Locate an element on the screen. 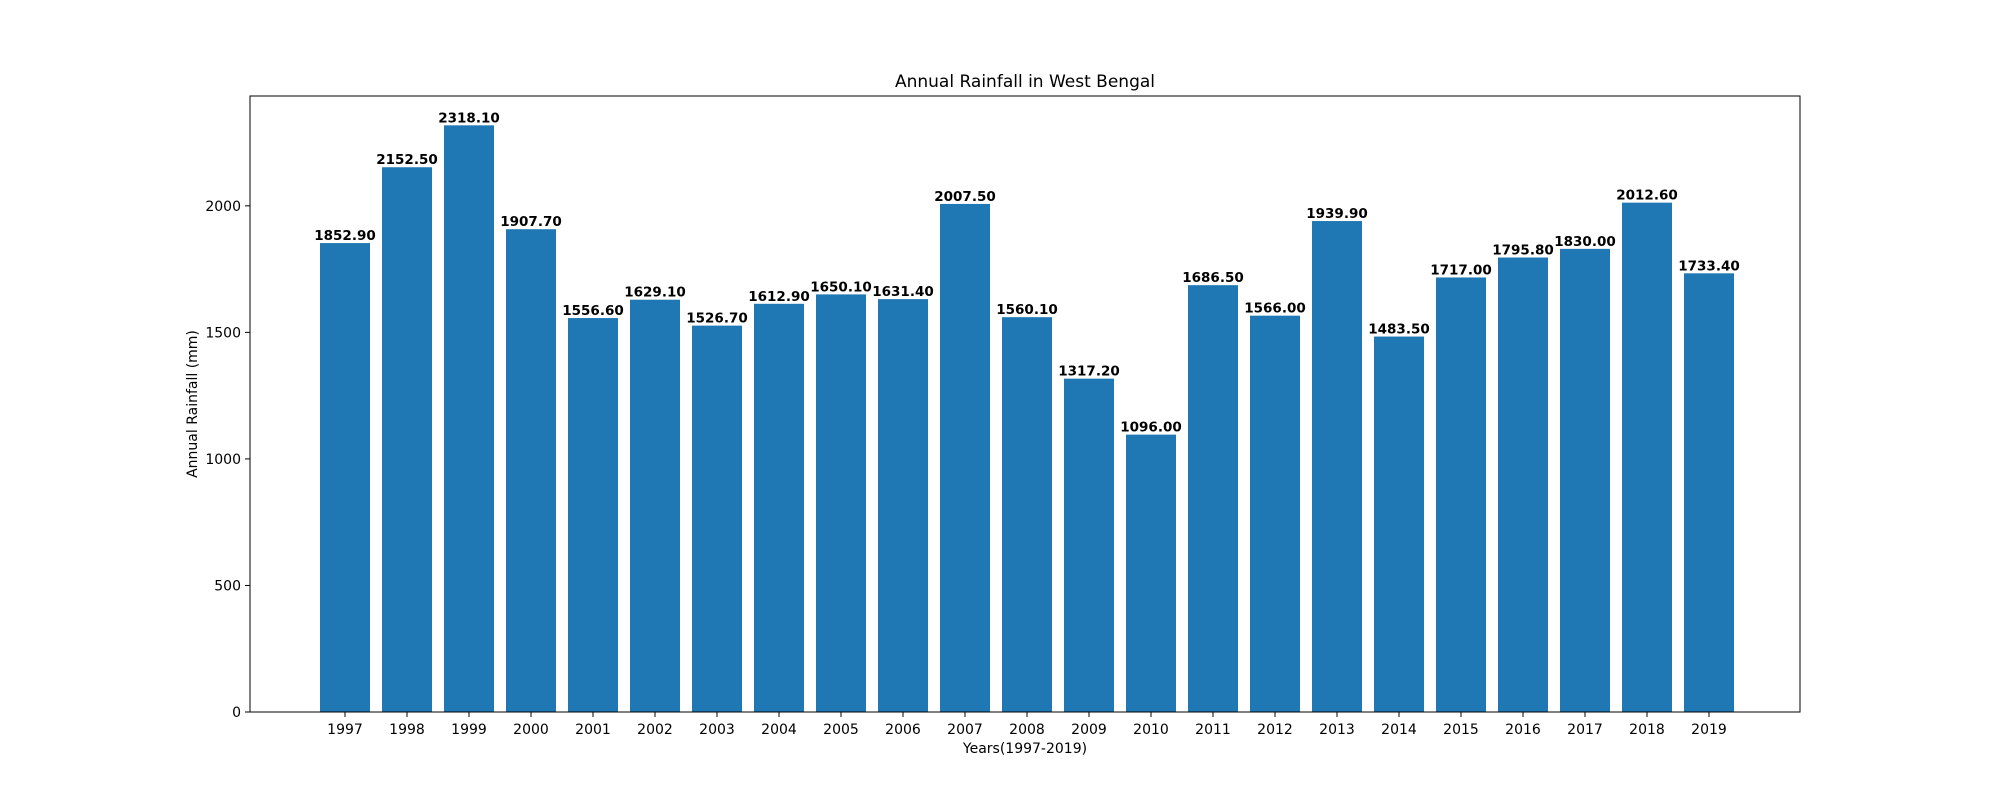 This screenshot has width=2000, height=800. bar-2003 is located at coordinates (717, 518).